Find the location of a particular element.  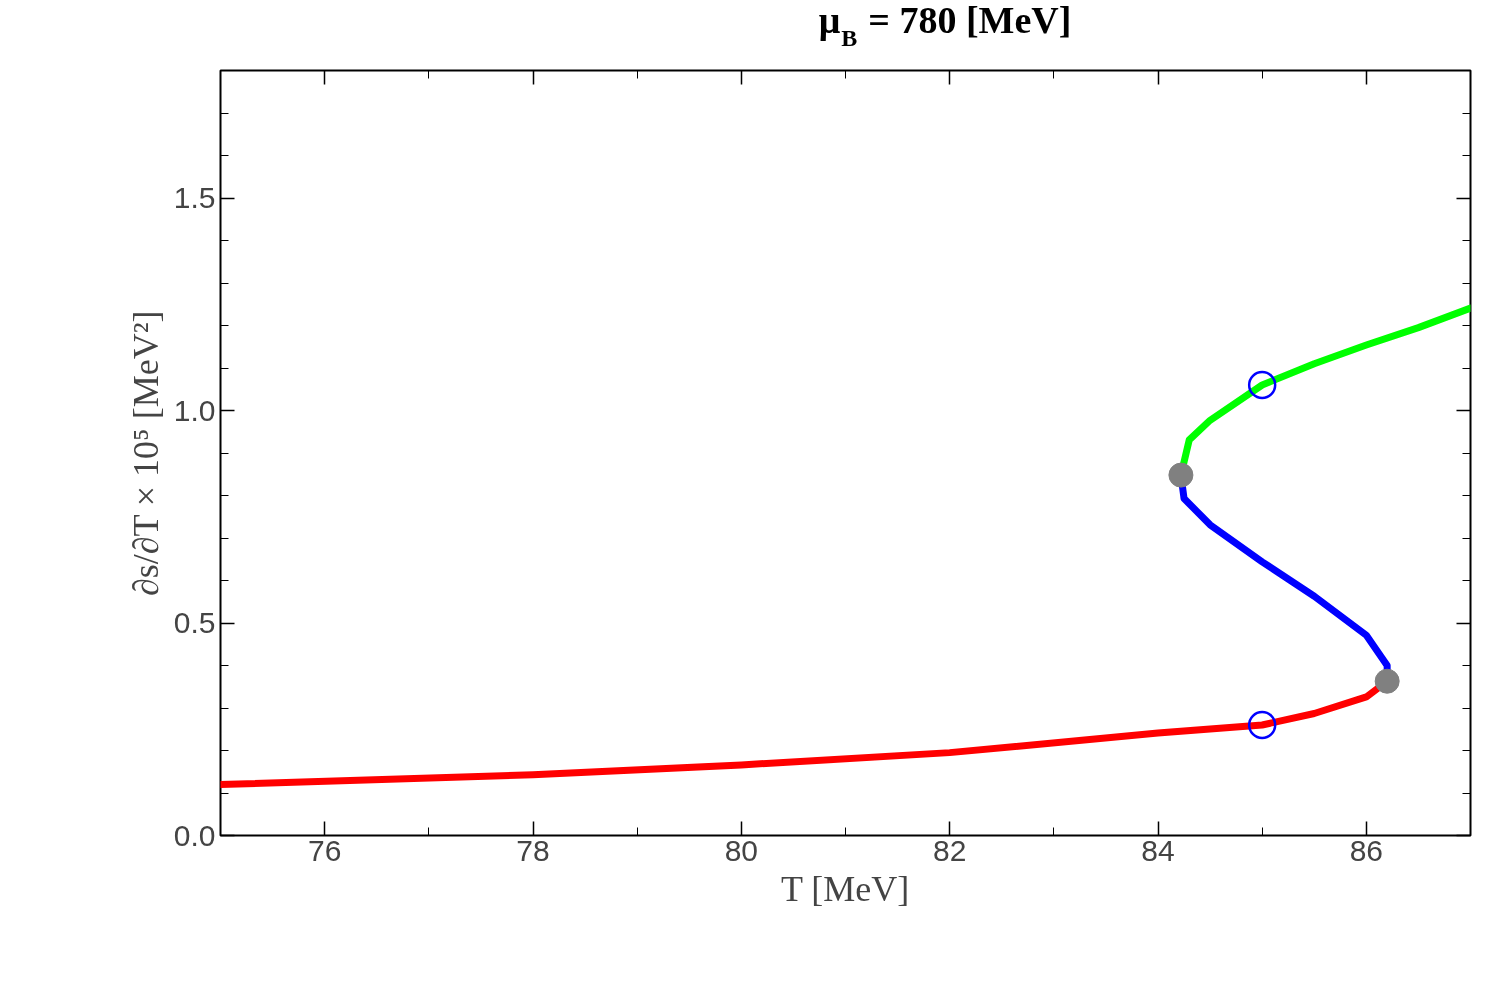

x-tick-label: 78 is located at coordinates (533, 850).